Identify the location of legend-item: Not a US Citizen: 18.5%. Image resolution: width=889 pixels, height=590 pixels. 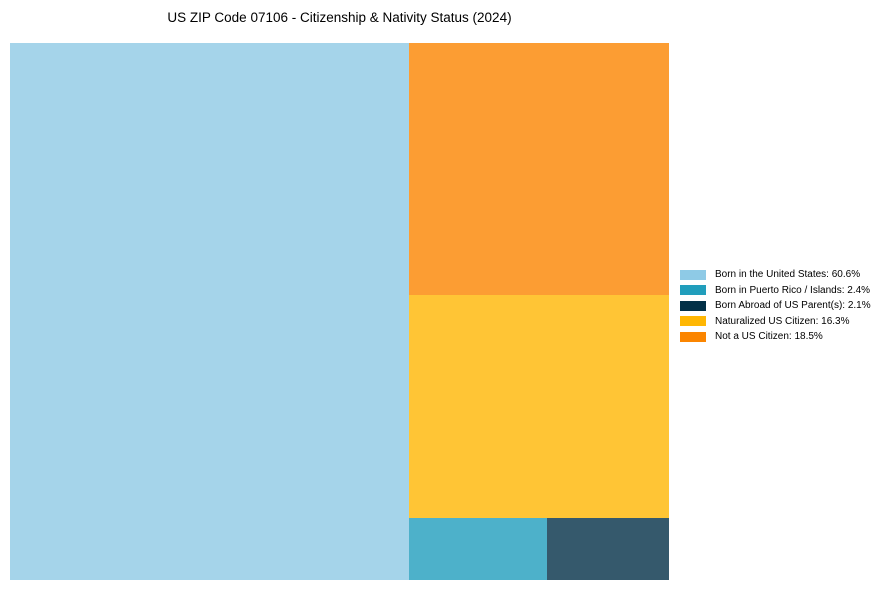
(775, 337).